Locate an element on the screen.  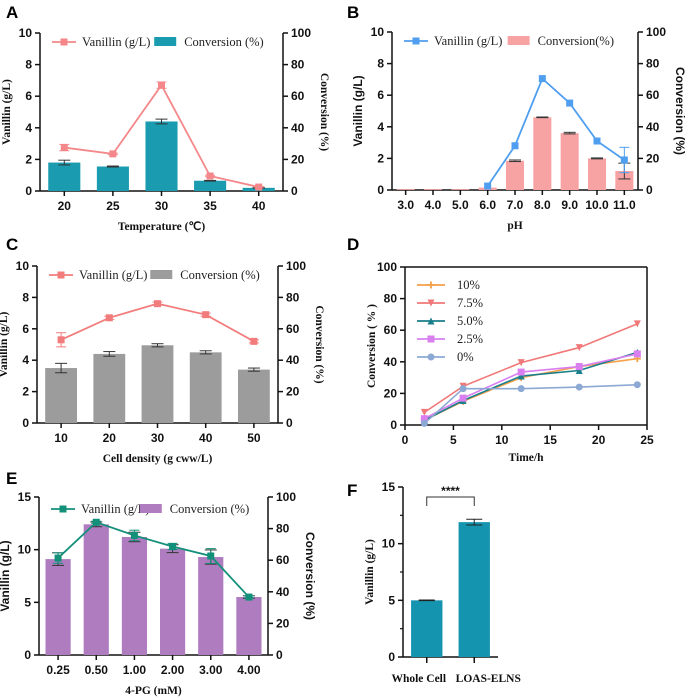
y-tick-label: 5 is located at coordinates (27, 602).